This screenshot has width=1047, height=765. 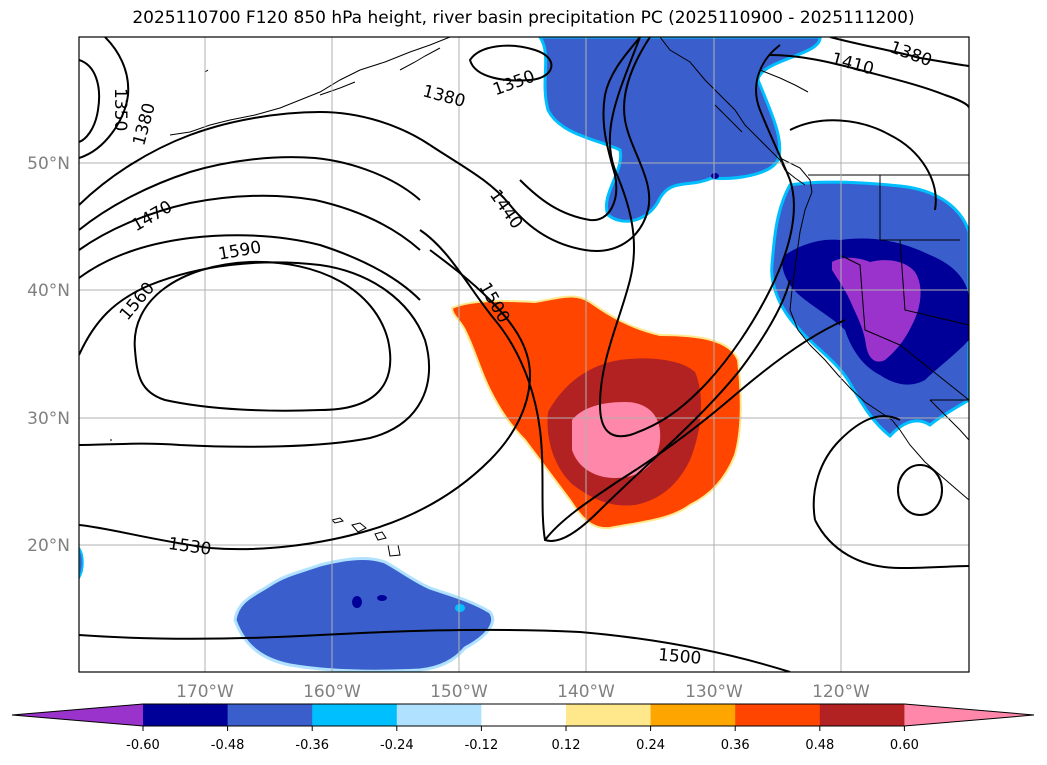 What do you see at coordinates (969, 715) in the screenshot?
I see `colorbar-extend-max` at bounding box center [969, 715].